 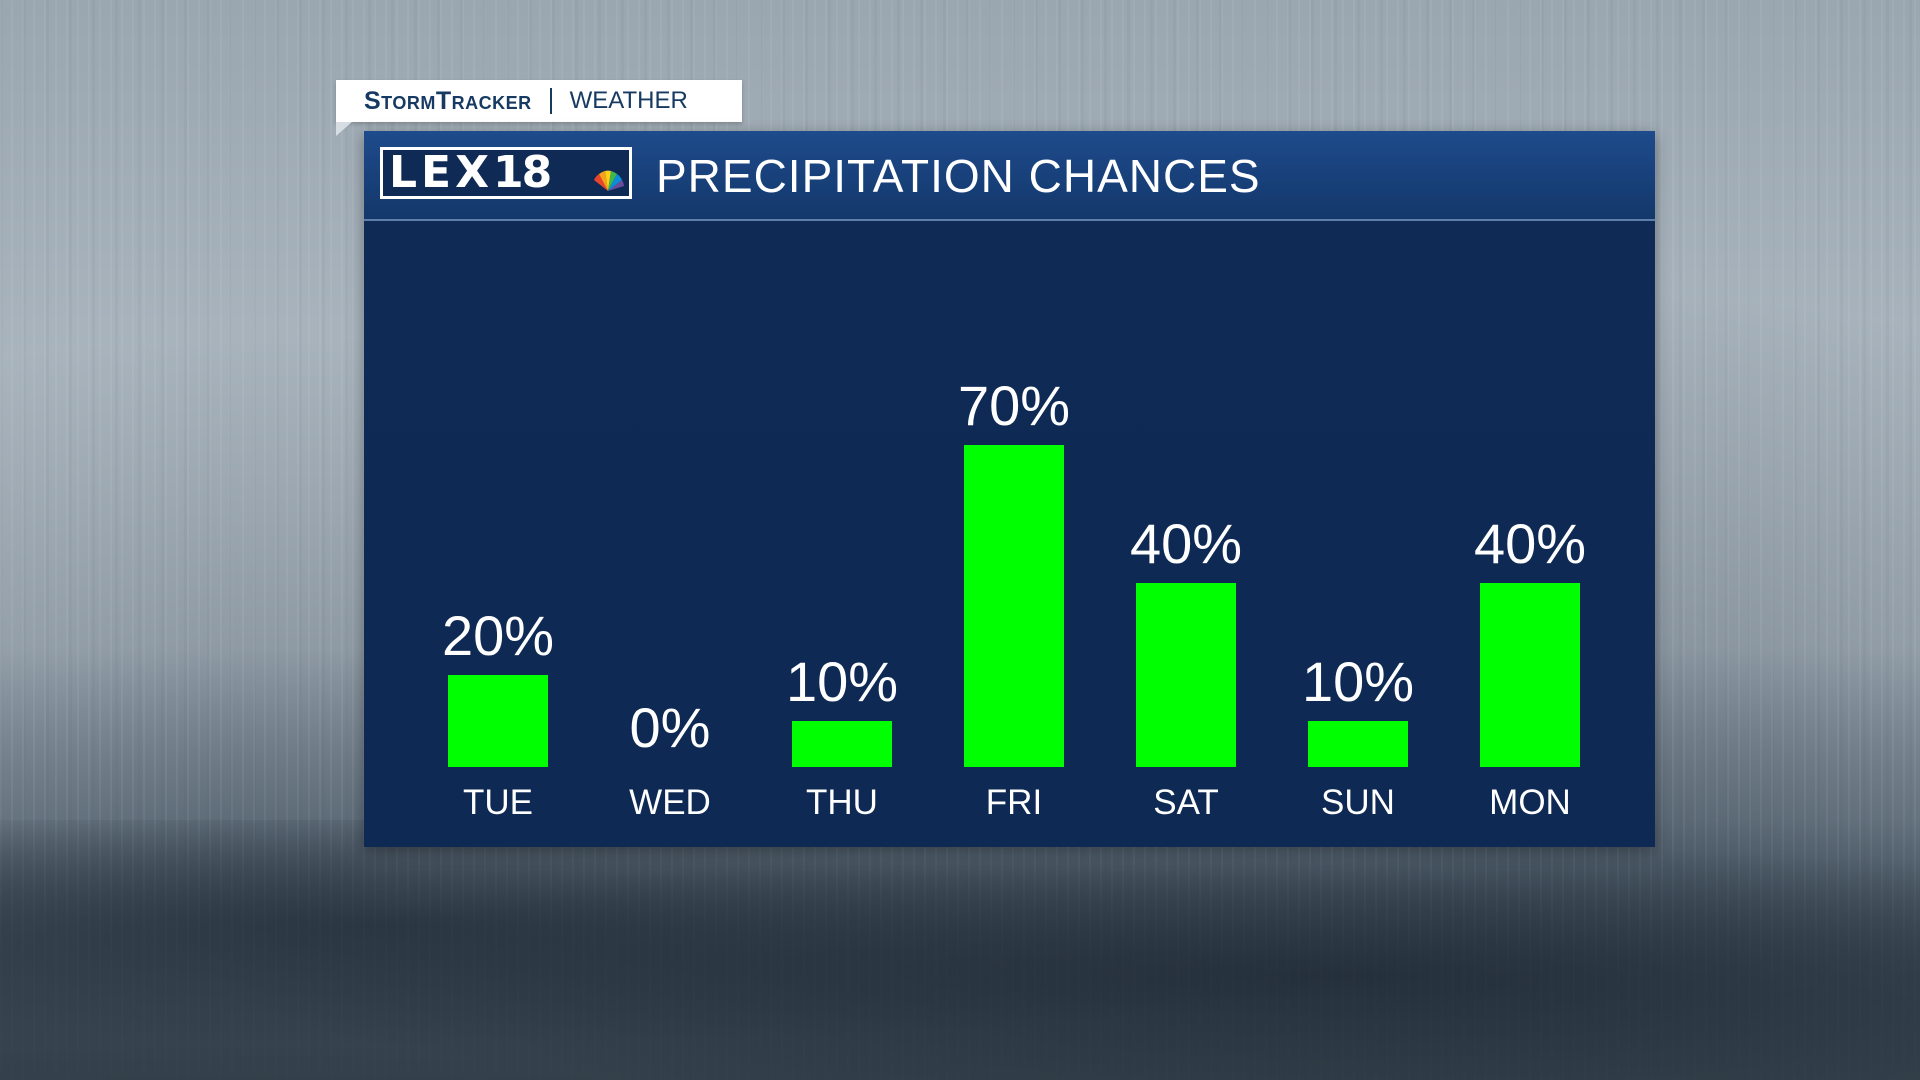 I want to click on bar-sun, so click(x=1358, y=744).